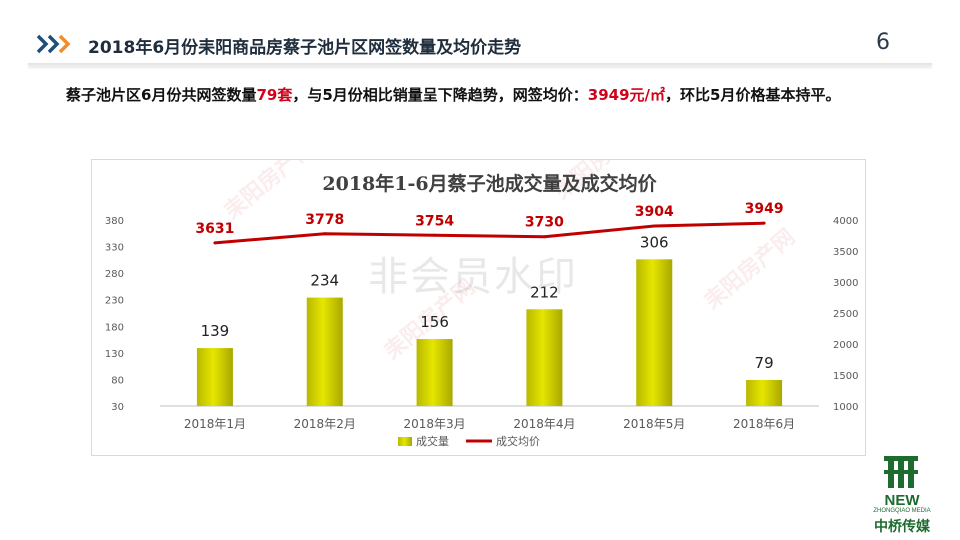 This screenshot has width=960, height=540. I want to click on logo-chinese: 中桥传媒, so click(902, 527).